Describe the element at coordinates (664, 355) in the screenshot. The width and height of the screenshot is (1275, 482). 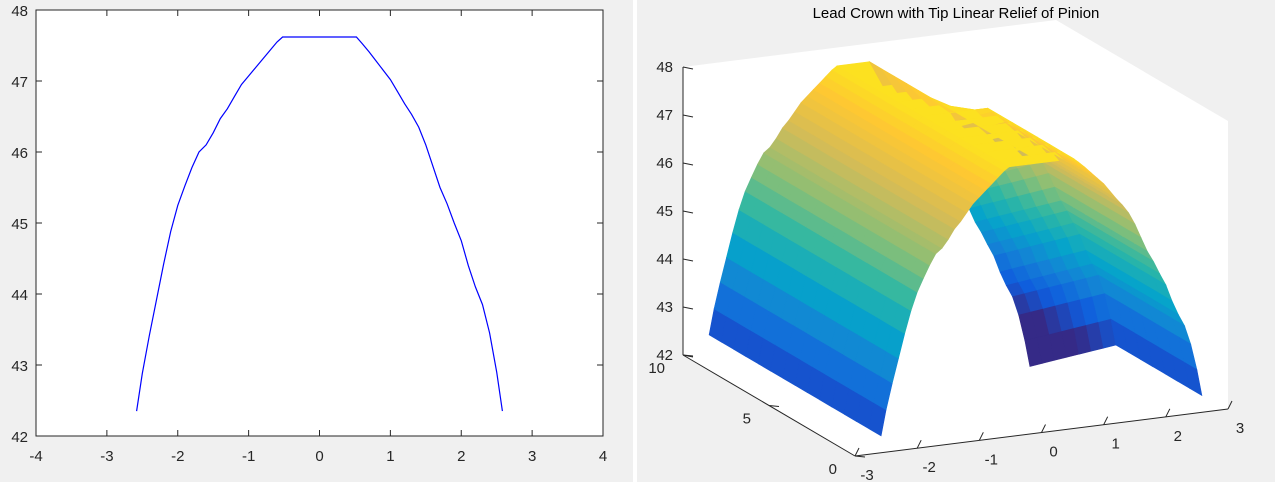
I see `z-tick-label: 42` at that location.